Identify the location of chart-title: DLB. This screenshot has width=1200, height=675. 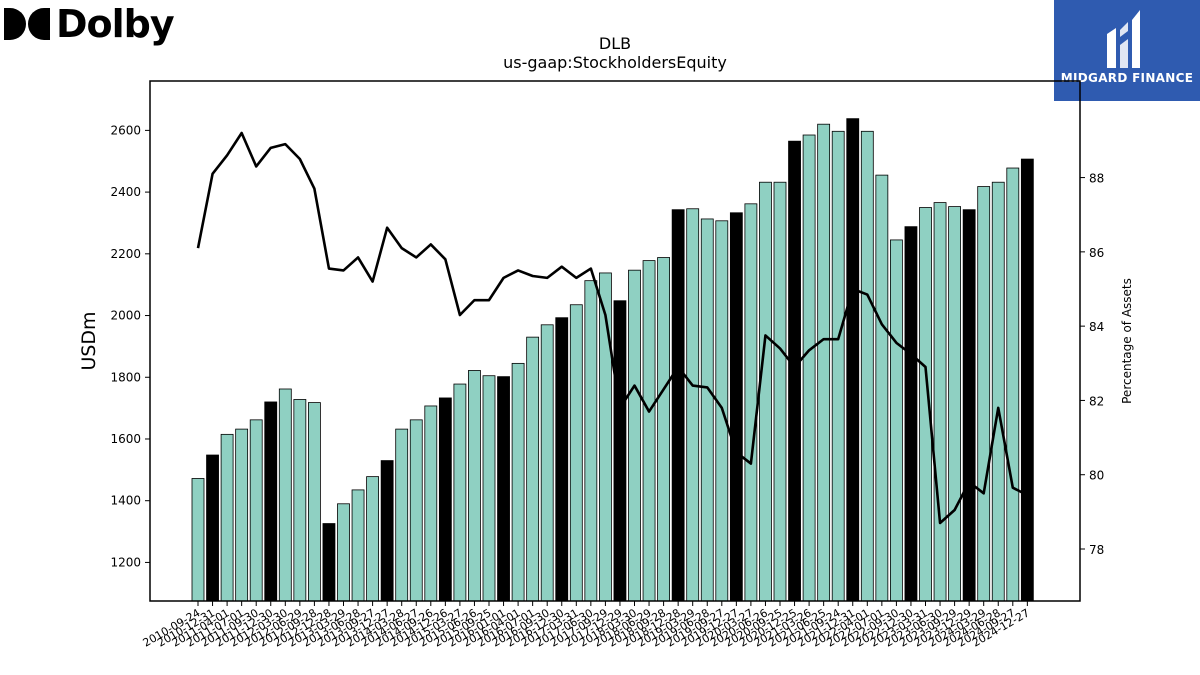
(615, 43).